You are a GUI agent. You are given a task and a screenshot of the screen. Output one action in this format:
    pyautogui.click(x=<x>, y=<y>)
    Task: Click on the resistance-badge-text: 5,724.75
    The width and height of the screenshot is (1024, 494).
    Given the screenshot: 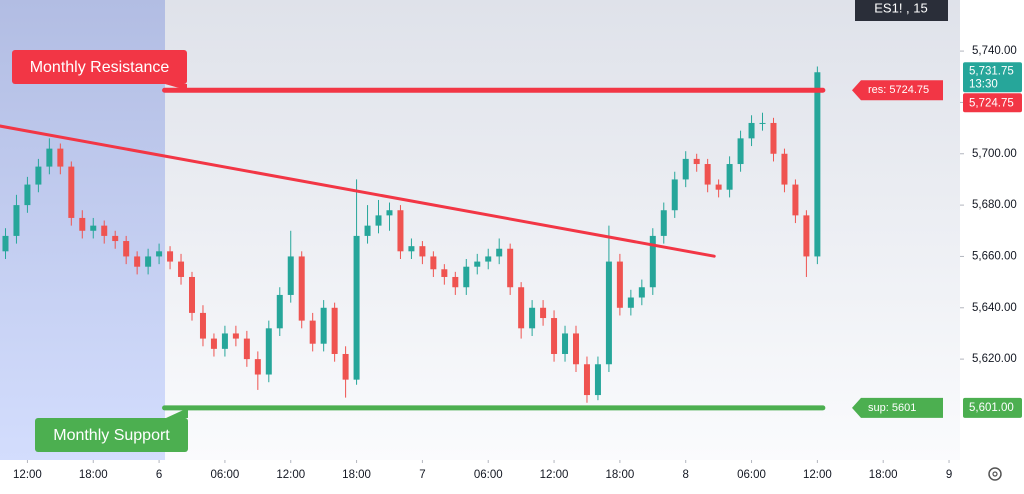 What is the action you would take?
    pyautogui.click(x=991, y=103)
    